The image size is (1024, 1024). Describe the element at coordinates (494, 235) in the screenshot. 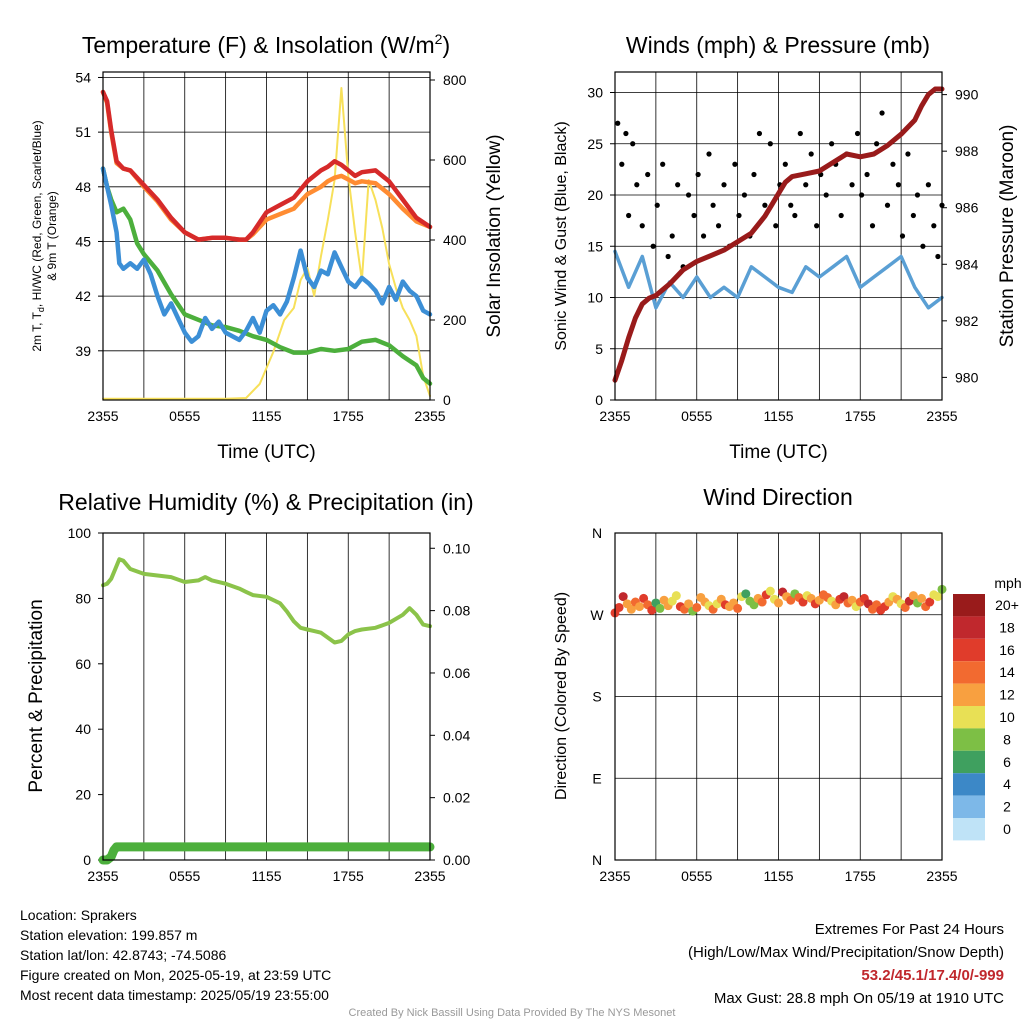

I see `y2-axis-label: Solar Insolation (Yellow)` at that location.